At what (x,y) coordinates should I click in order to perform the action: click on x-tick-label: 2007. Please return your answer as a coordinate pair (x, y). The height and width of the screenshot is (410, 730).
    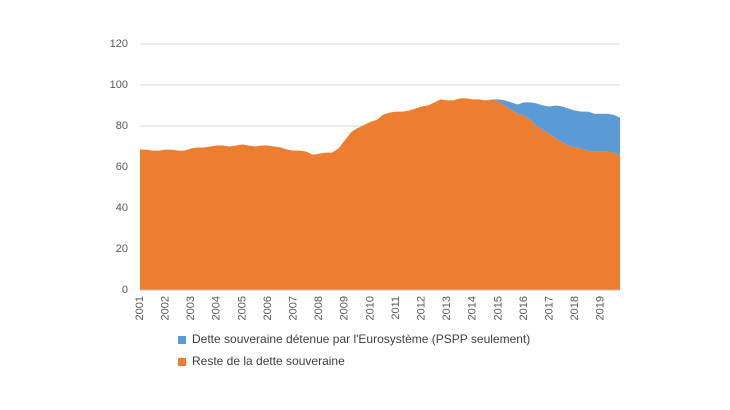
    Looking at the image, I should click on (294, 308).